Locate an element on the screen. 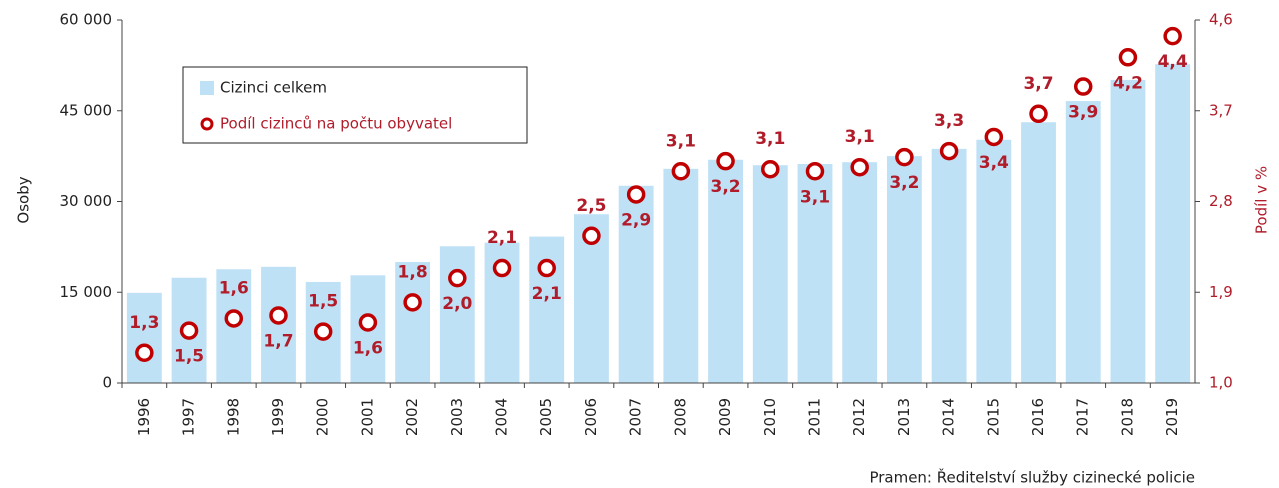 This screenshot has height=488, width=1279. x-tick-label: 2000 is located at coordinates (323, 417).